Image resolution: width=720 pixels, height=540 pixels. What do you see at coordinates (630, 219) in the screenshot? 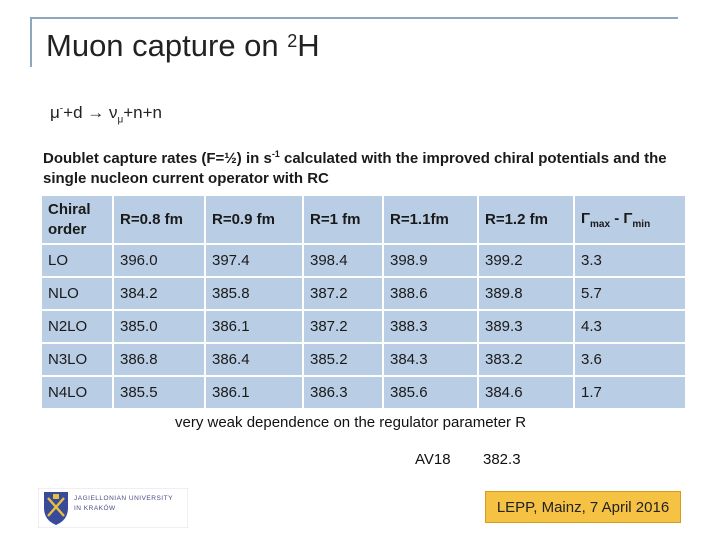
I see `header-gamma-diff: Γmax - Γmin` at bounding box center [630, 219].